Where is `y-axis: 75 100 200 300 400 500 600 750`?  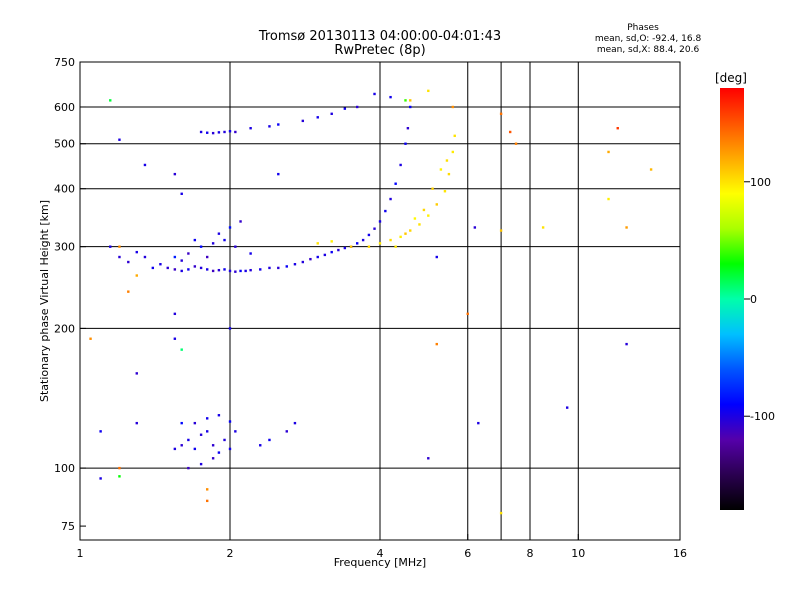 y-axis: 75 100 200 300 400 500 600 750 is located at coordinates (70, 294).